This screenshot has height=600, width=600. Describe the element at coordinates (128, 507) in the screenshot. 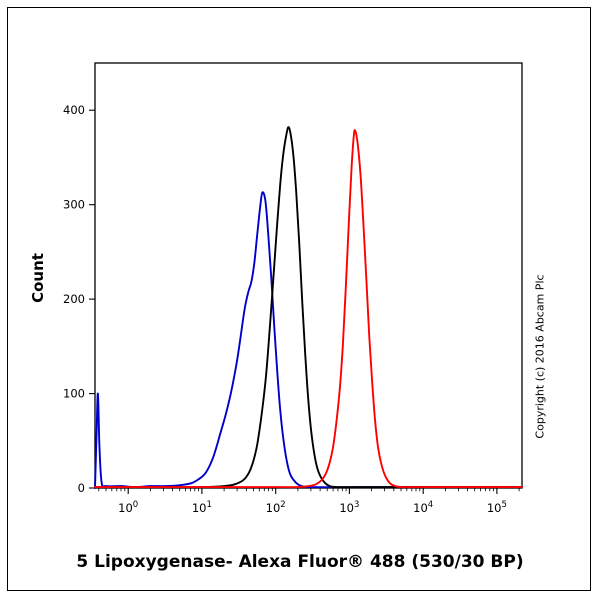

I see `x-tick-label: 10⁰` at that location.